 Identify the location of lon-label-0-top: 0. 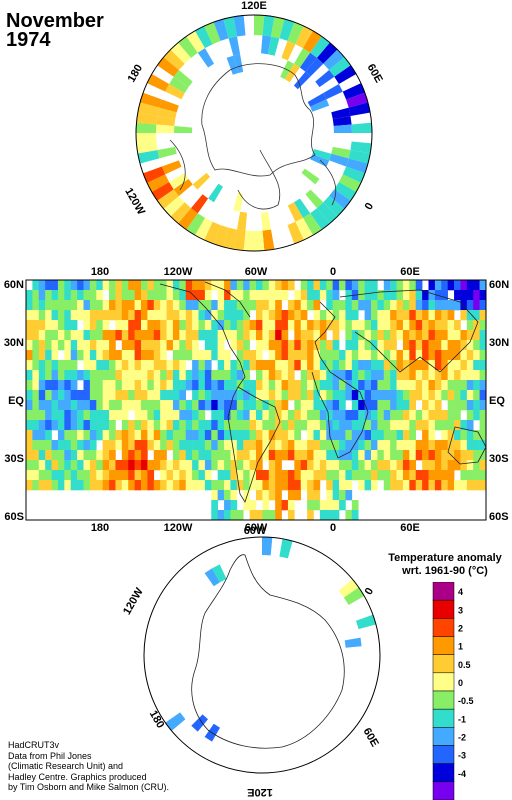
(333, 272).